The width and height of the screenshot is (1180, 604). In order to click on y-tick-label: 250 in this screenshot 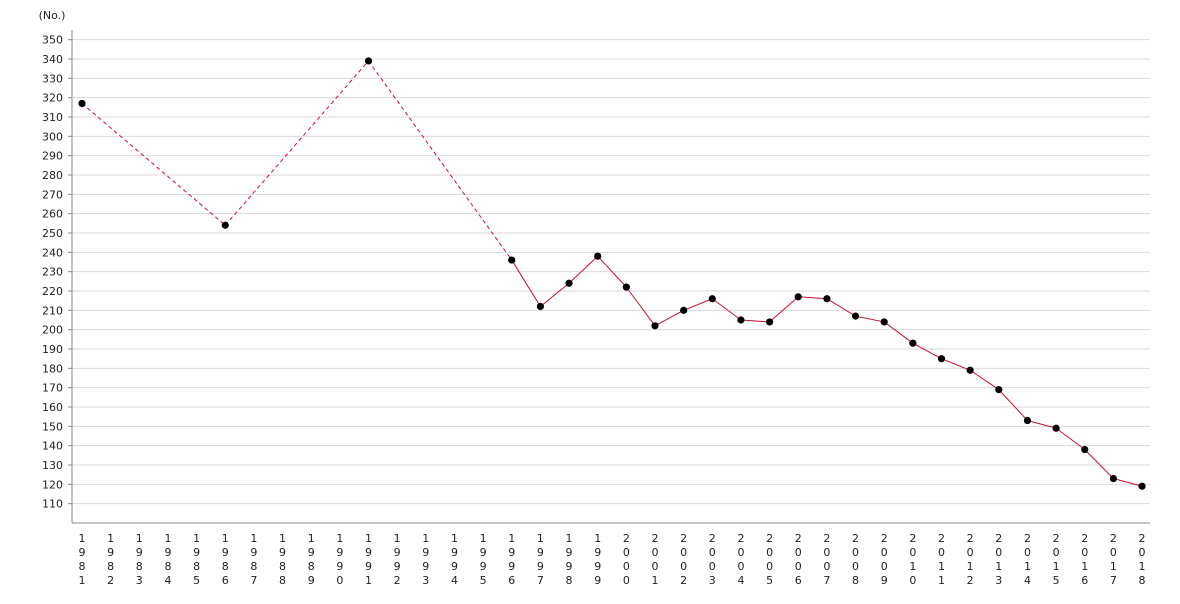, I will do `click(52, 233)`.